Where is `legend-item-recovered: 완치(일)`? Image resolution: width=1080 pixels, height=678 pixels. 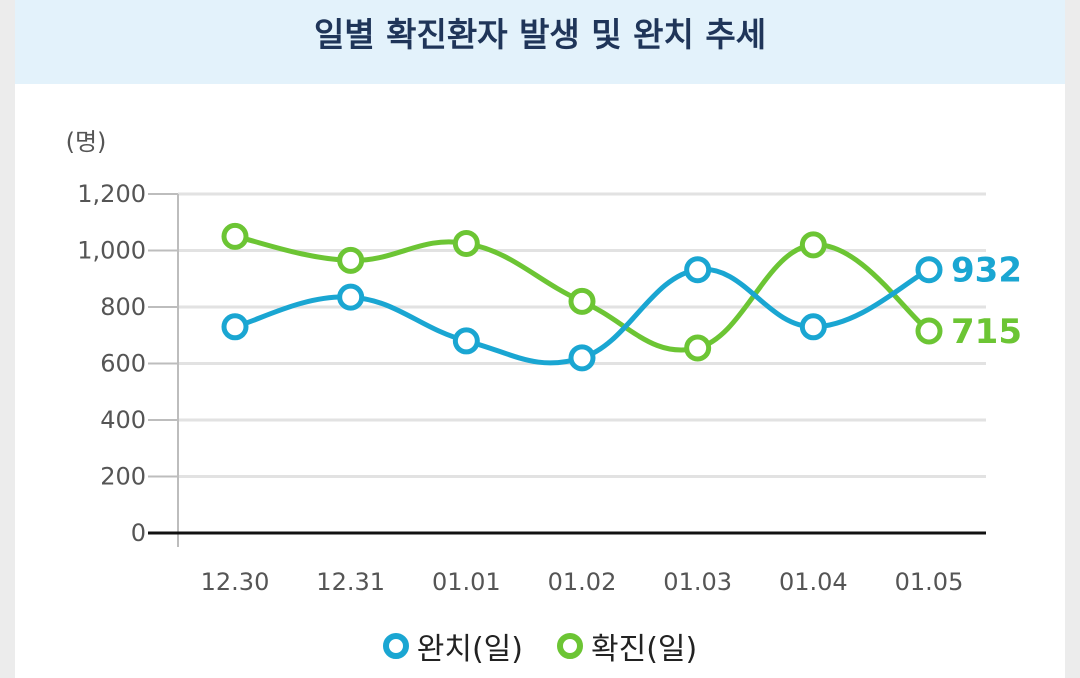 legend-item-recovered: 완치(일) is located at coordinates (452, 646).